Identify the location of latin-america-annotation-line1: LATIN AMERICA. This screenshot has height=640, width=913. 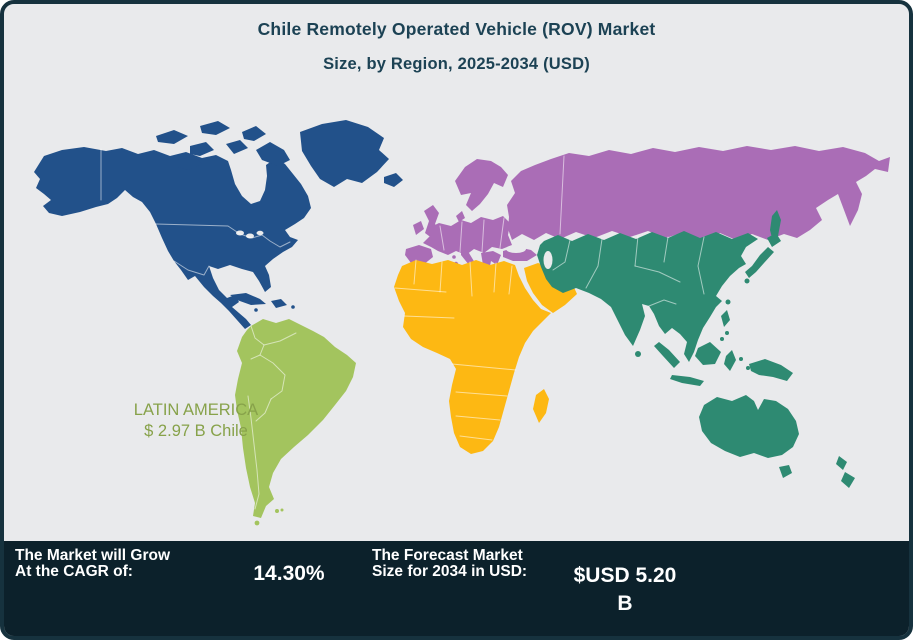
(196, 410).